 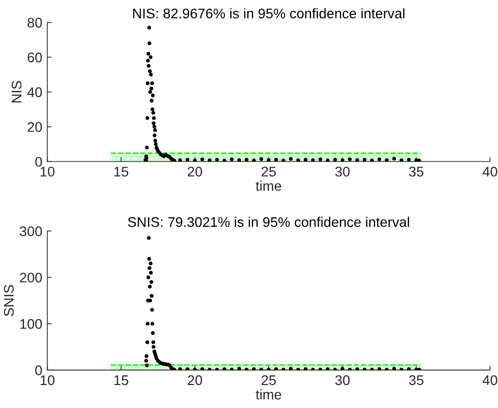 I want to click on y-tick-label: 20, so click(x=35, y=127).